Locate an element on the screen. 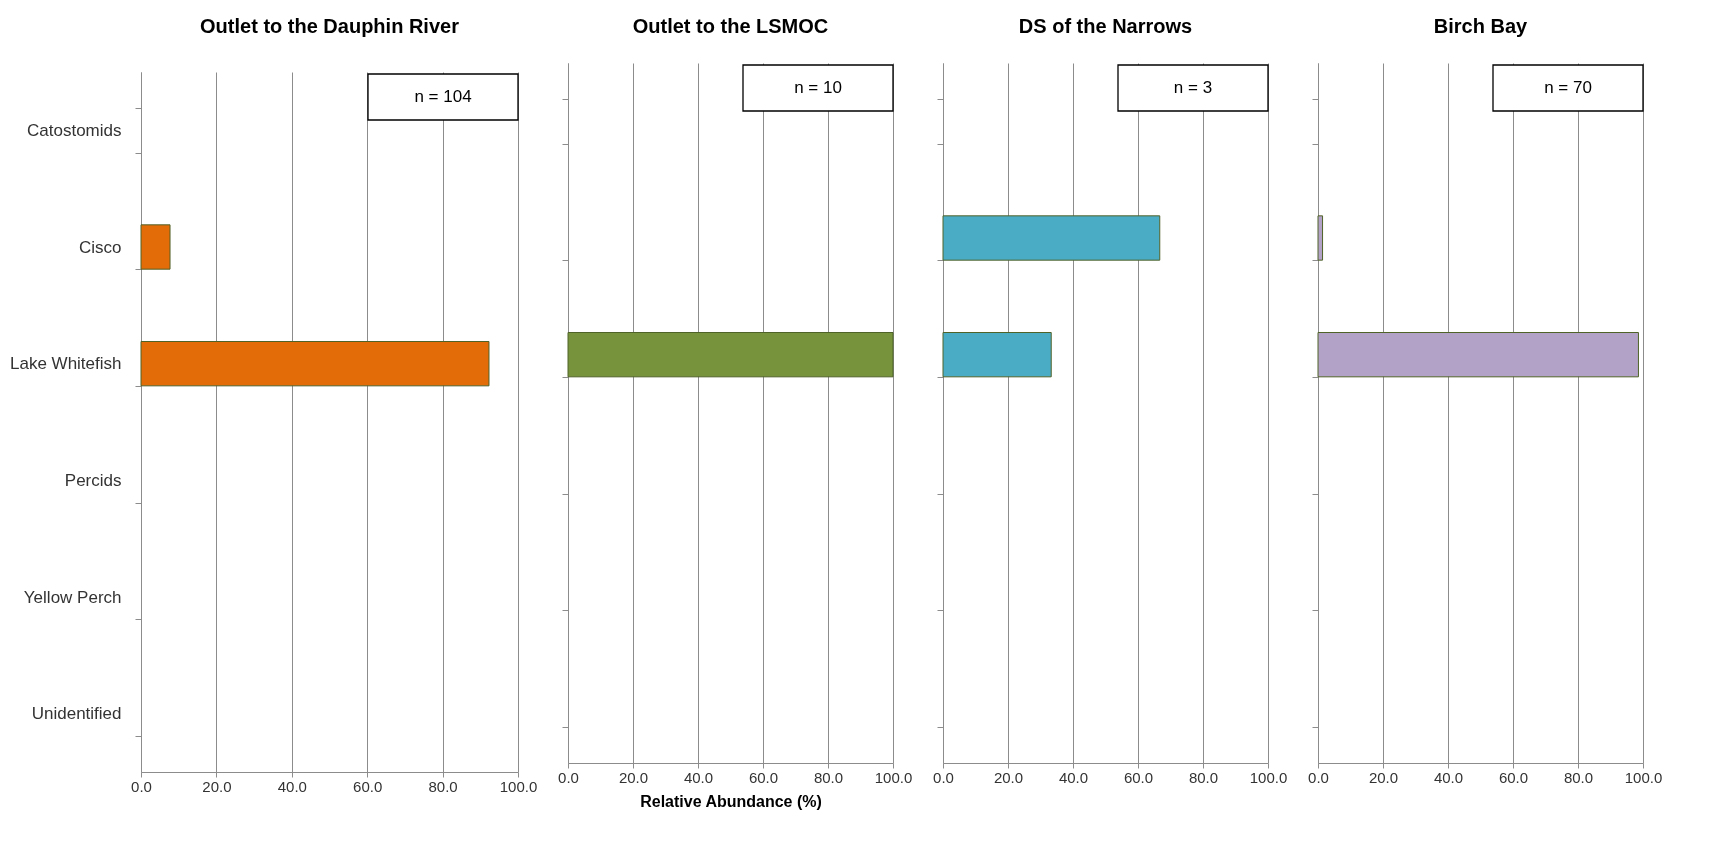 Image resolution: width=1736 pixels, height=846 pixels. y-tick-label: Unidentified is located at coordinates (76, 714).